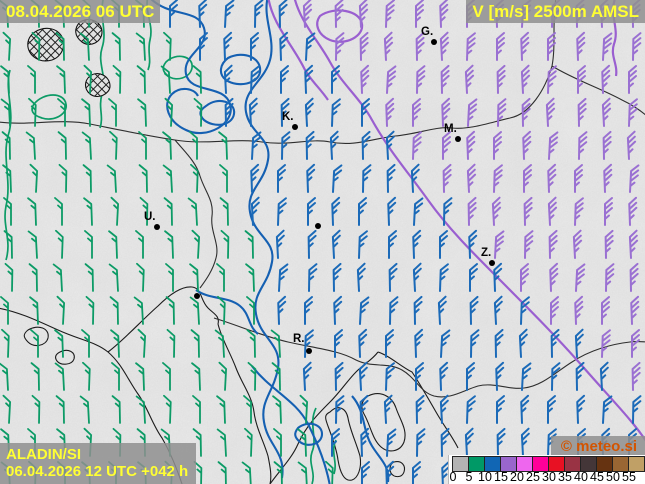 The width and height of the screenshot is (645, 484). What do you see at coordinates (288, 117) in the screenshot?
I see `city-label: K.` at bounding box center [288, 117].